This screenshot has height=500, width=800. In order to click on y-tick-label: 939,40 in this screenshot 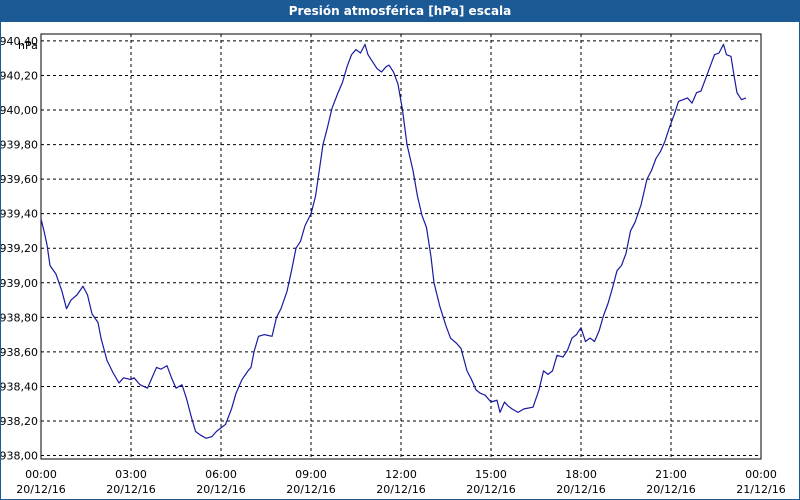, I will do `click(19, 214)`.